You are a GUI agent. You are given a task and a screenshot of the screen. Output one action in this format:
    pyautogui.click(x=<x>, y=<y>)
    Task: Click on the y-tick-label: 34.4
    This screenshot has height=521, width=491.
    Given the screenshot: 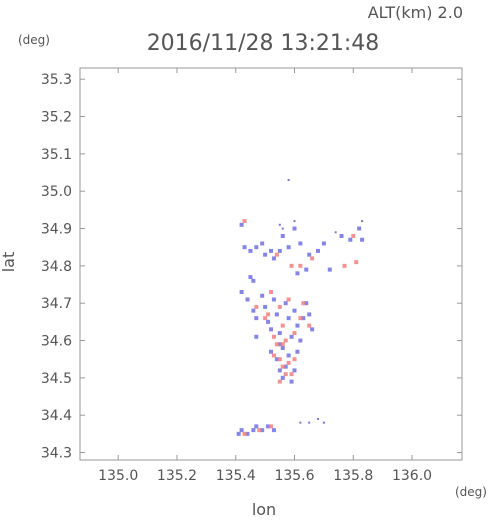 What is the action you would take?
    pyautogui.click(x=56, y=416)
    